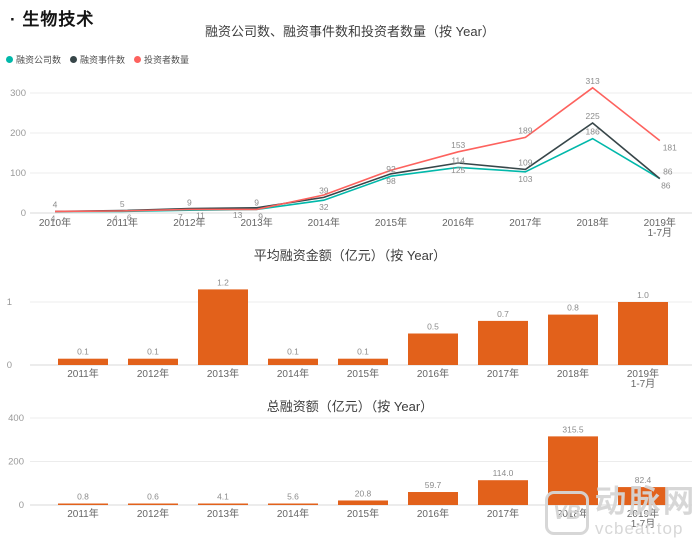 This screenshot has height=540, width=700. What do you see at coordinates (458, 170) in the screenshot?
I see `data-label: 125` at bounding box center [458, 170].